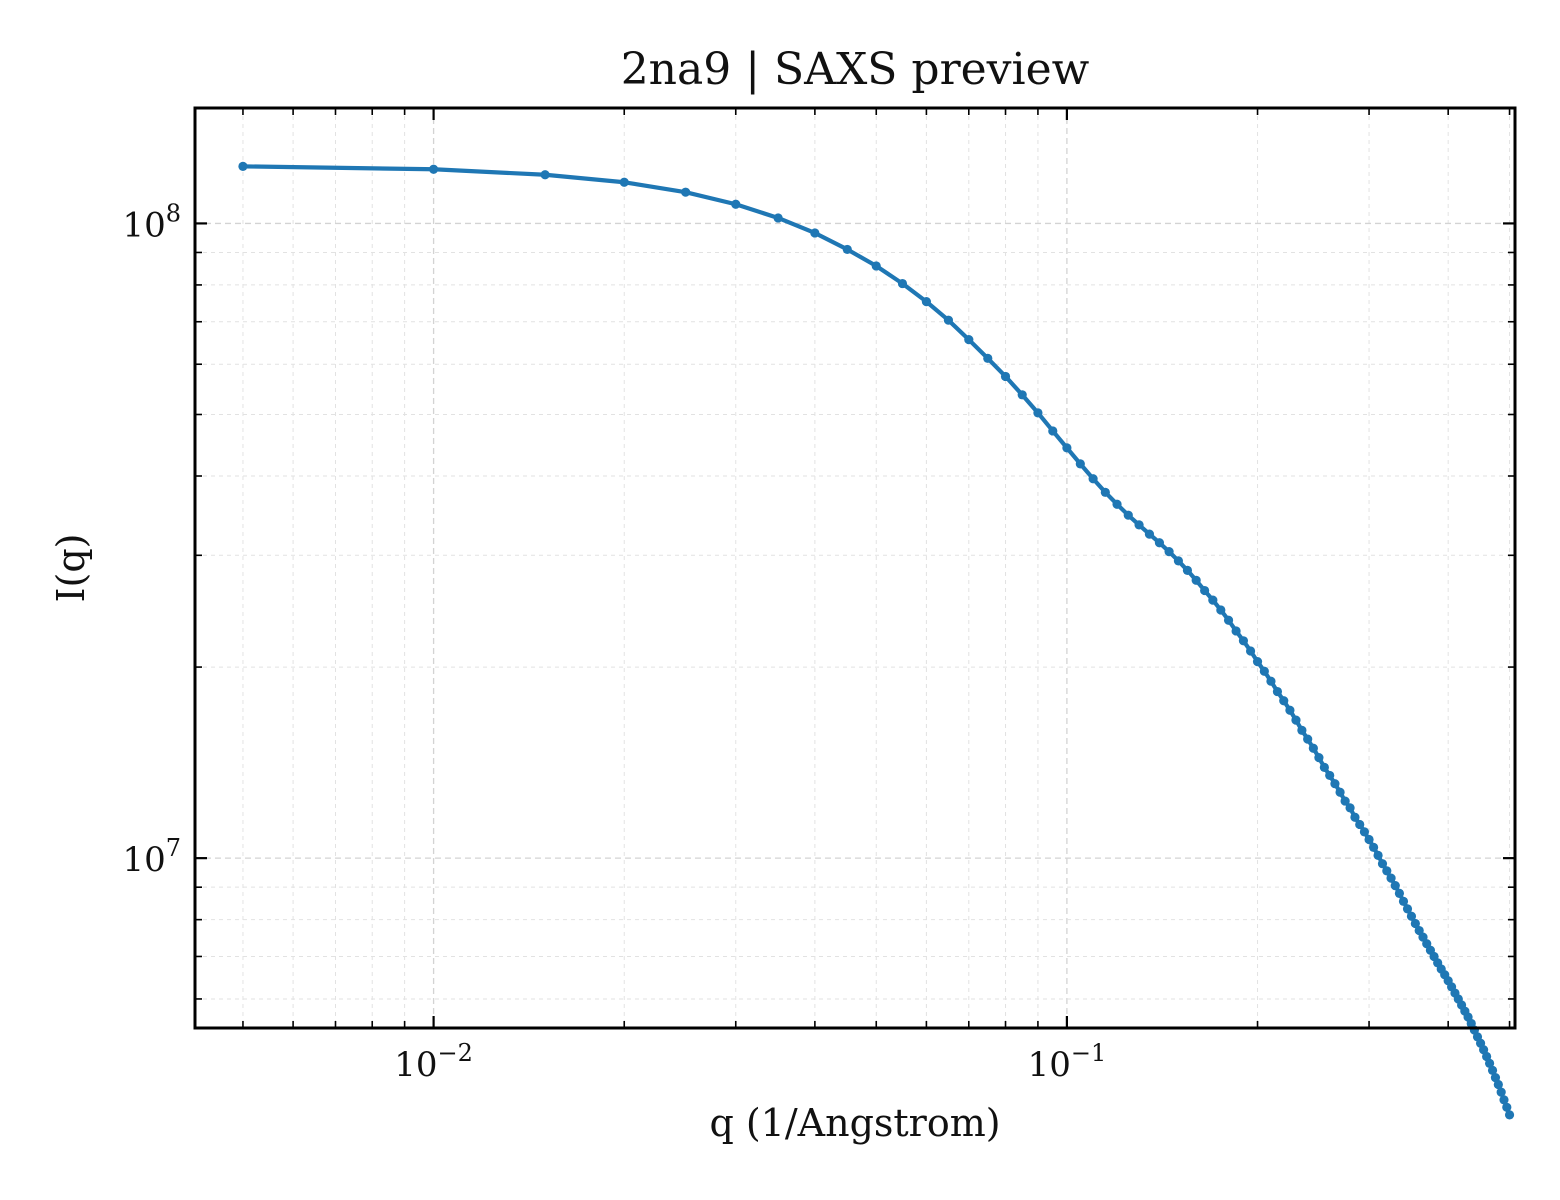  What do you see at coordinates (151, 857) in the screenshot?
I see `y-tick-label: 10⁷` at bounding box center [151, 857].